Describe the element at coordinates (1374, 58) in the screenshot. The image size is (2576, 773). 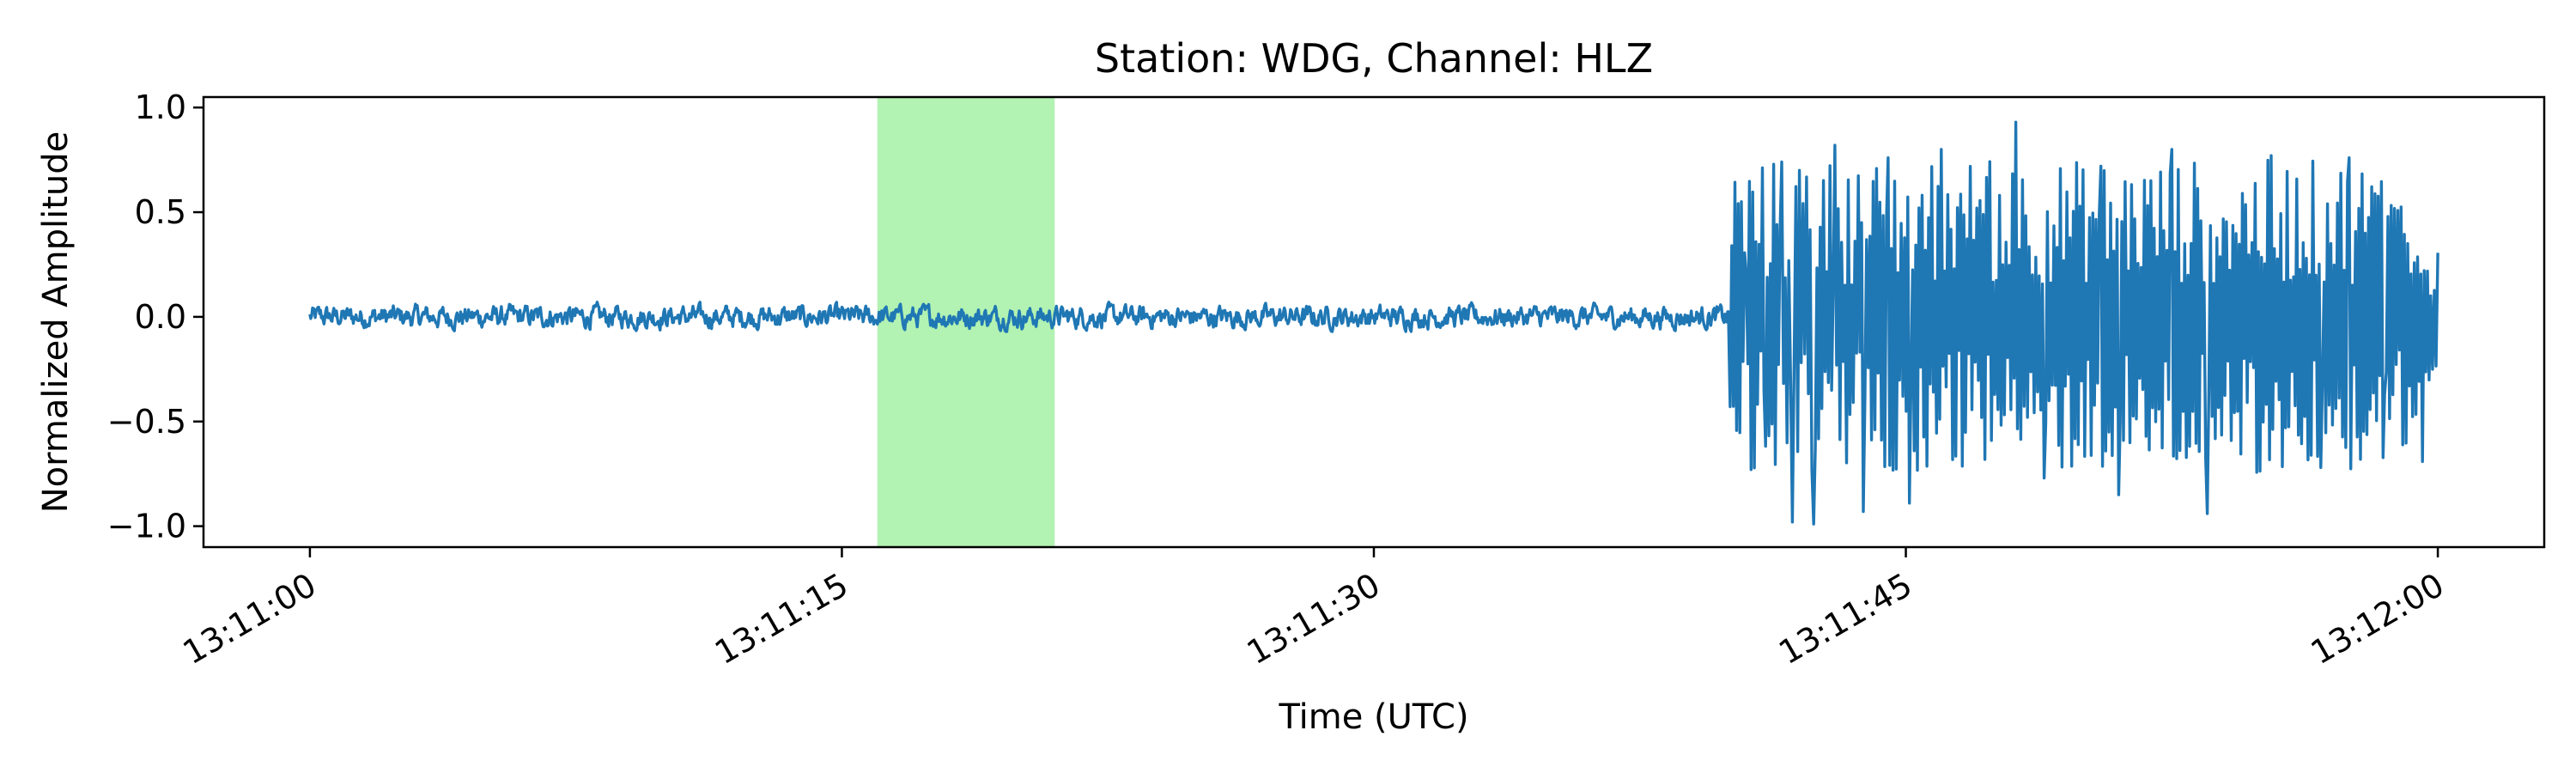
I see `chart-title: Station: WDG, Channel: HLZ` at that location.